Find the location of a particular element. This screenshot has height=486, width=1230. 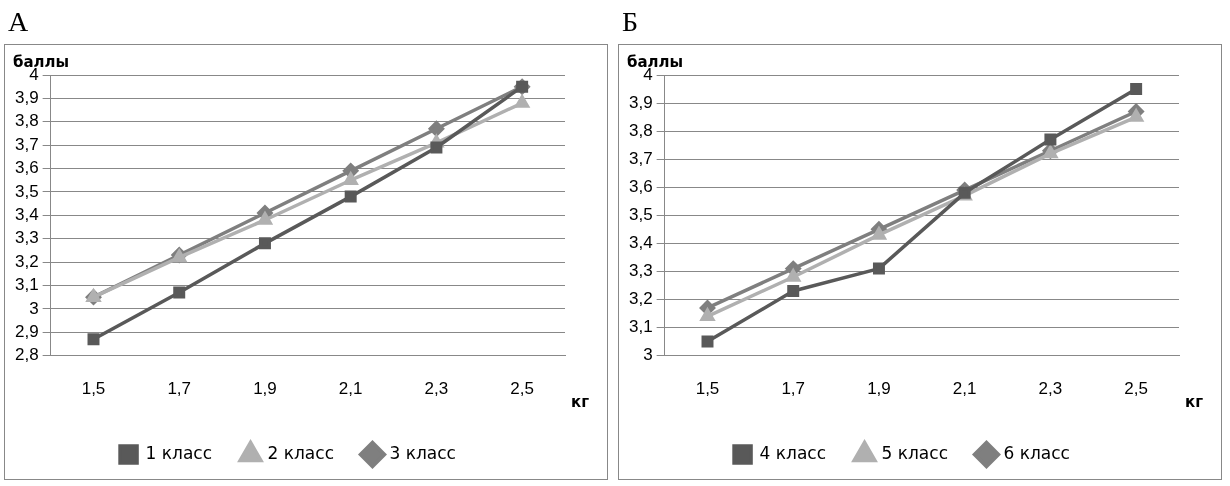

legend-label: 6 класс is located at coordinates (1036, 452).